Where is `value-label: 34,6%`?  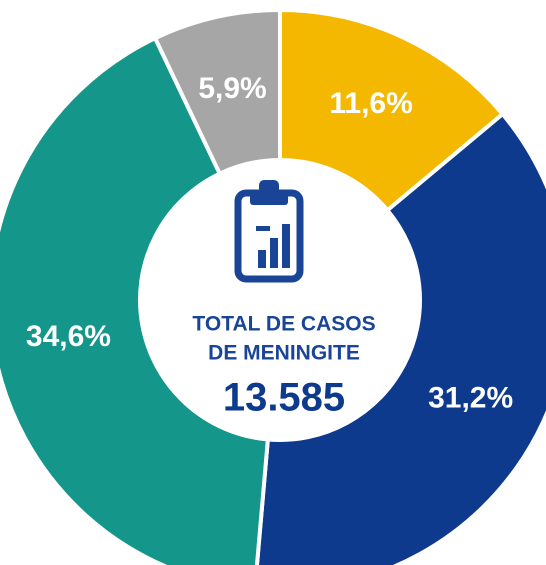 value-label: 34,6% is located at coordinates (68, 336).